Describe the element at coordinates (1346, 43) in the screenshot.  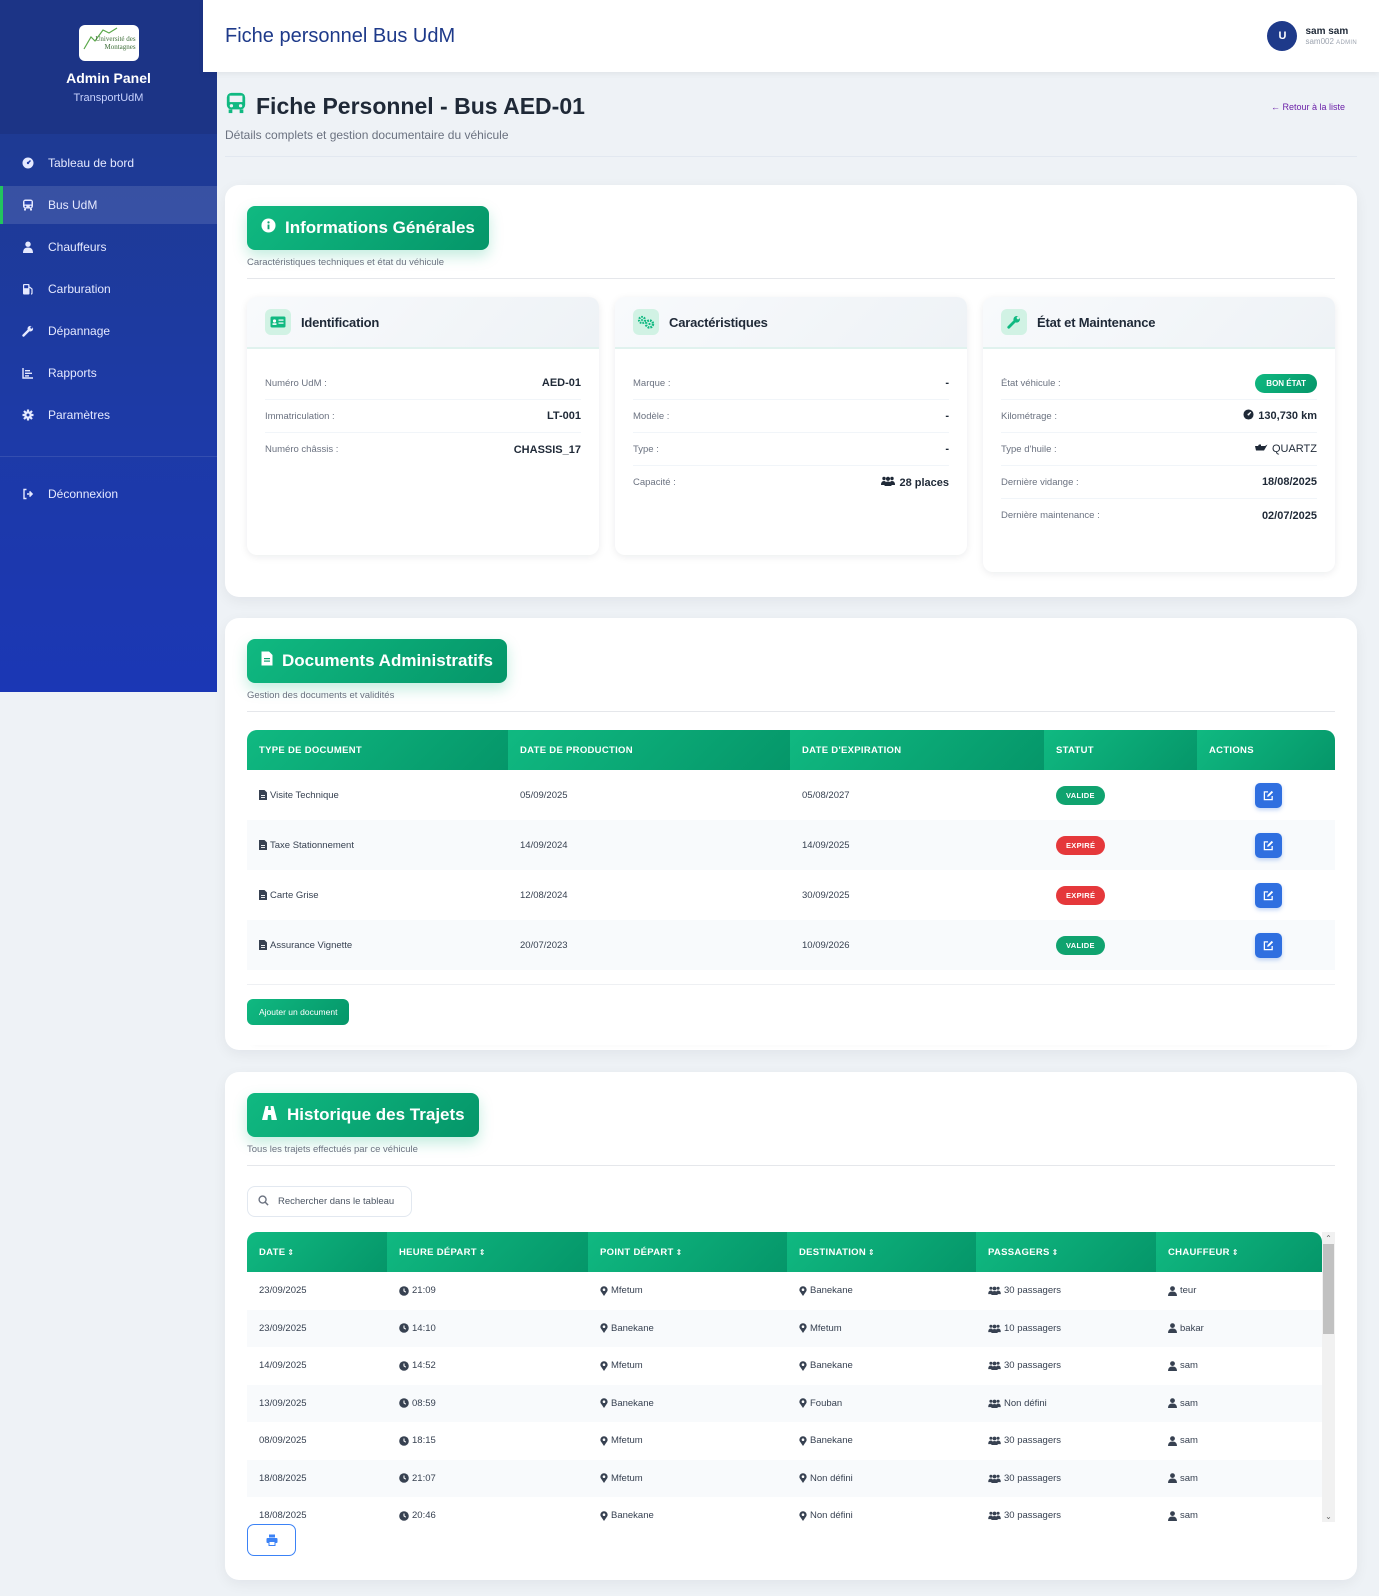
I see `user-role: ADMIN` at that location.